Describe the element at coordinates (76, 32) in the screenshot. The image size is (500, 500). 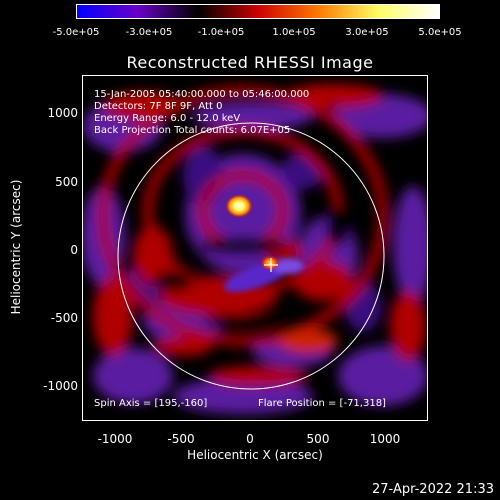
I see `colorbar-label: -5.0e+05` at that location.